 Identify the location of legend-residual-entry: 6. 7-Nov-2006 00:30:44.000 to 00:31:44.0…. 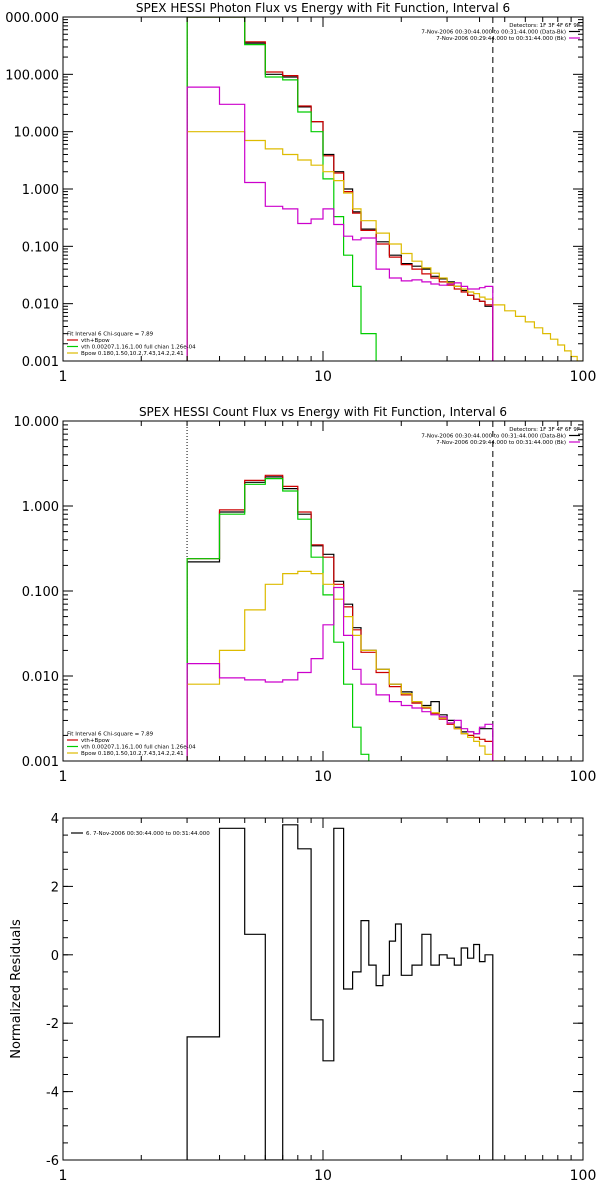
(148, 834).